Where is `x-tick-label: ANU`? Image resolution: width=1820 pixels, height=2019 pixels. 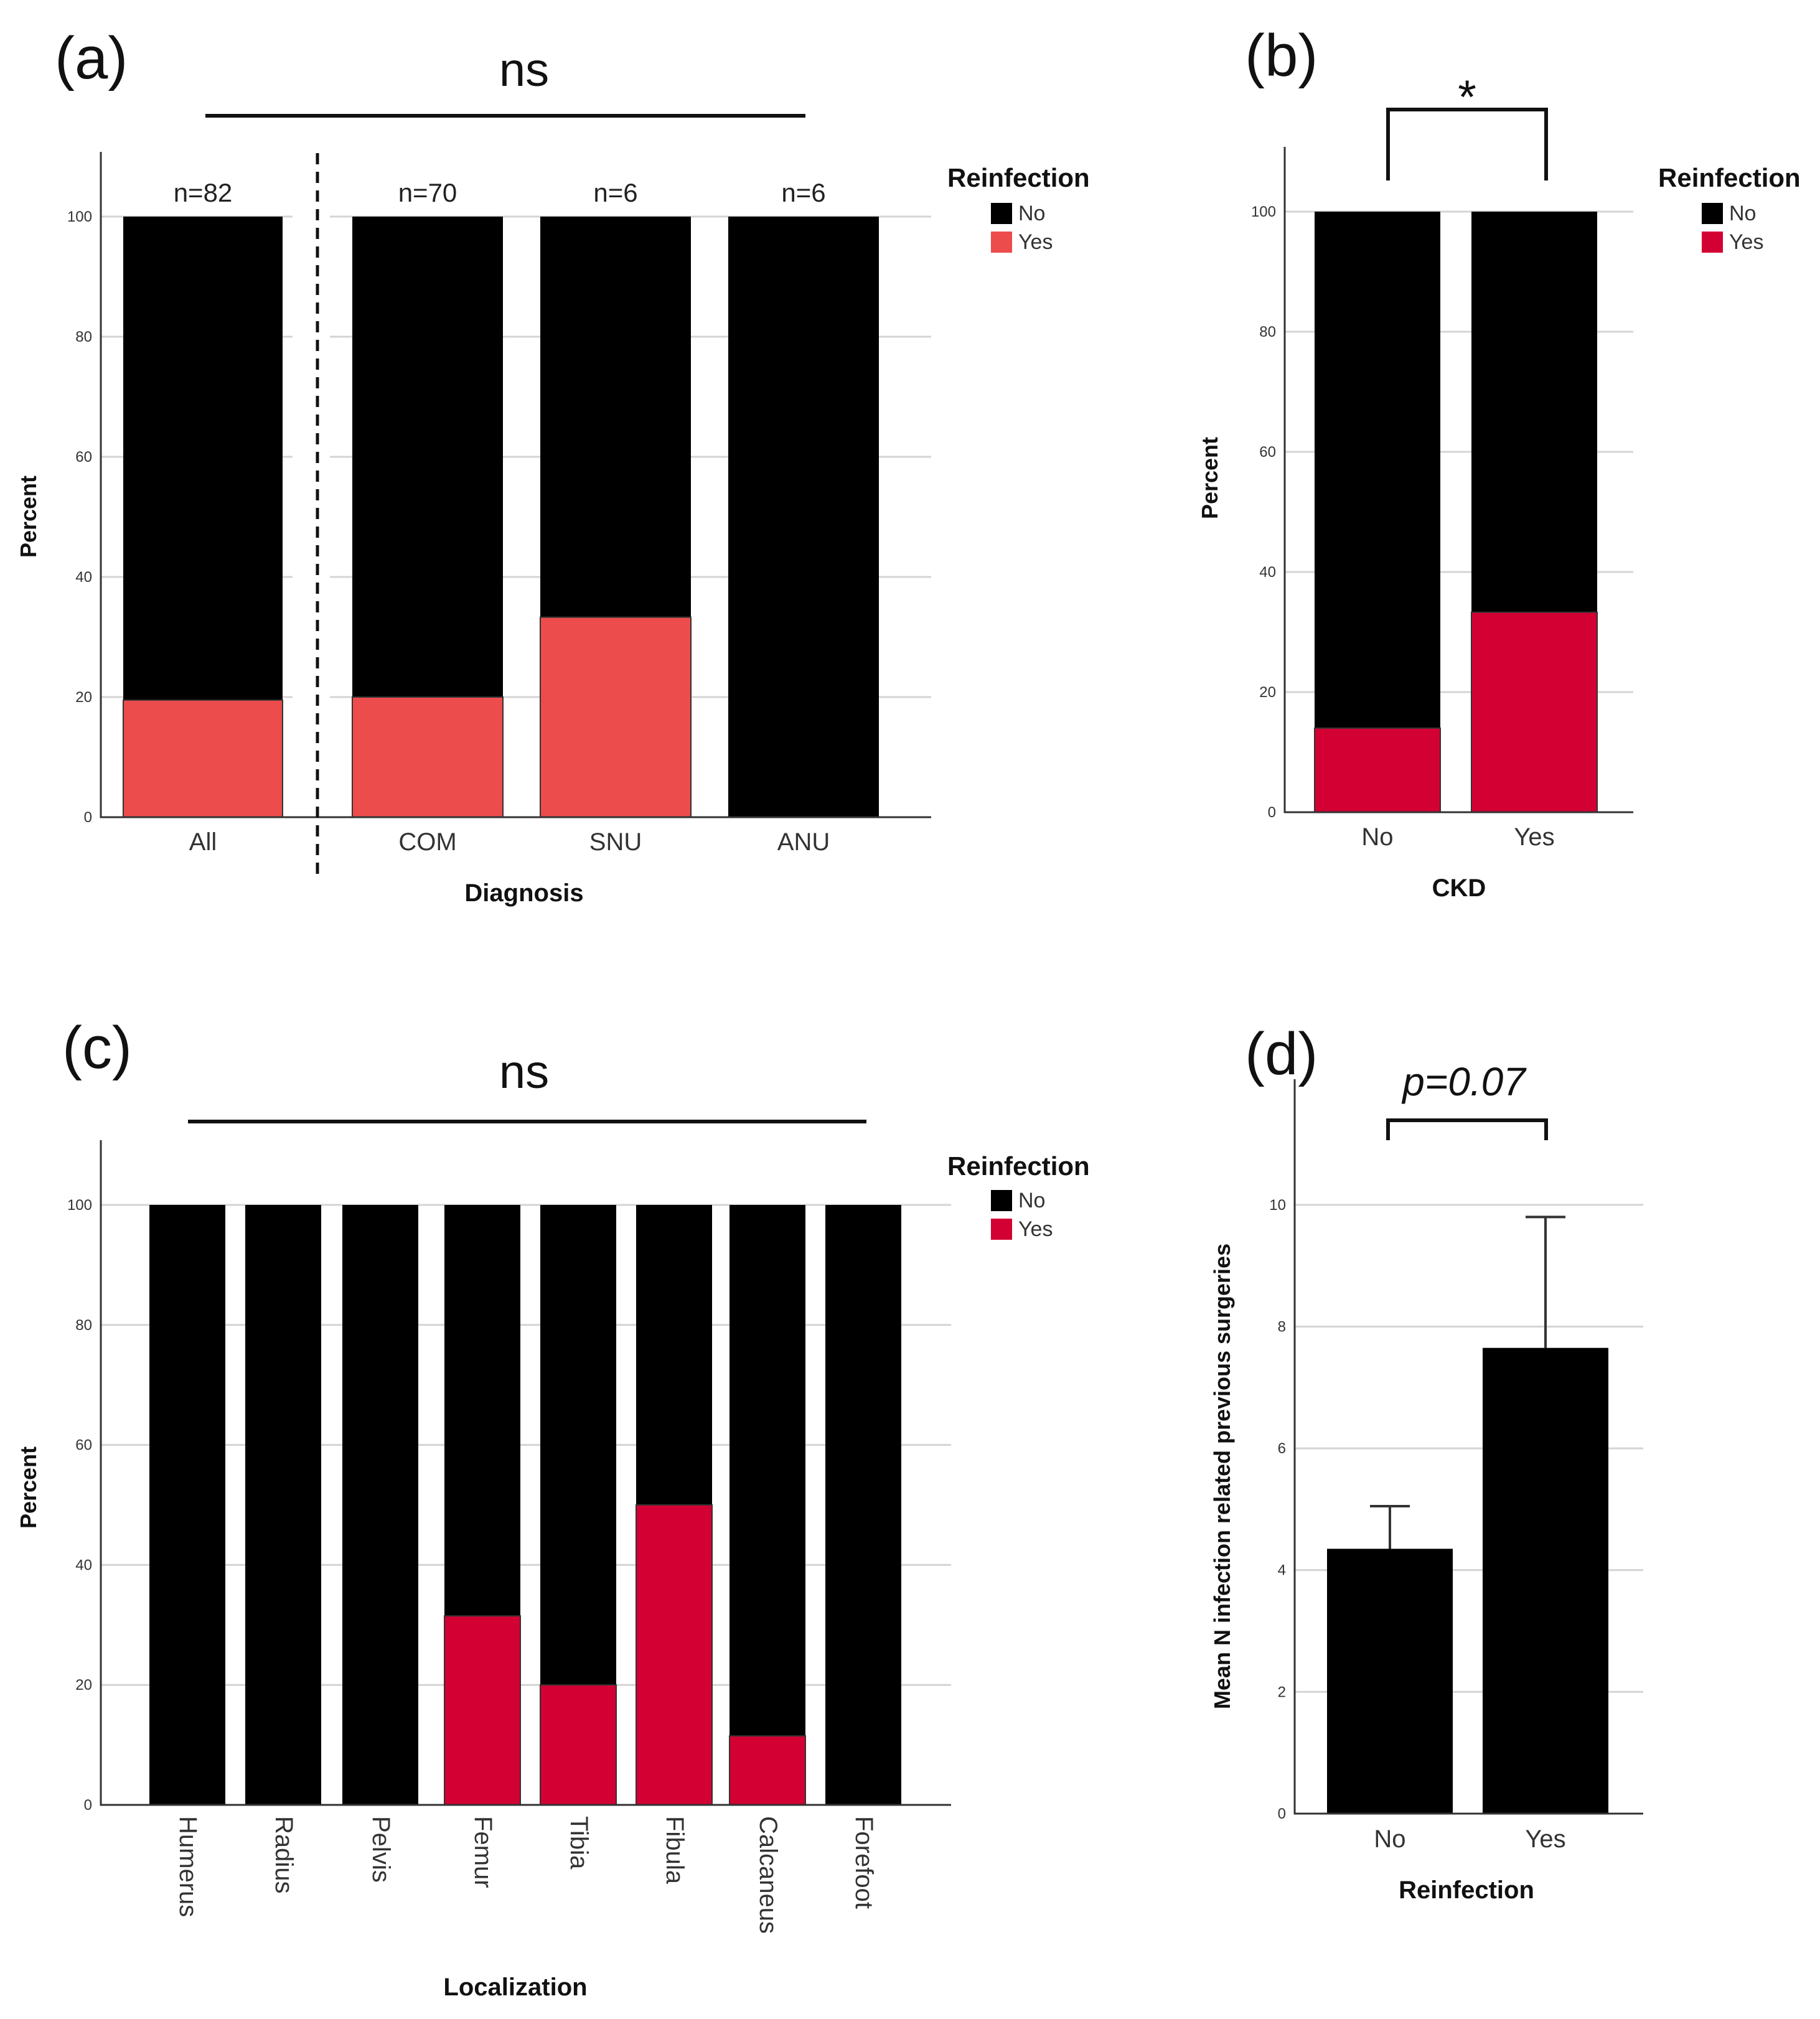
x-tick-label: ANU is located at coordinates (803, 842).